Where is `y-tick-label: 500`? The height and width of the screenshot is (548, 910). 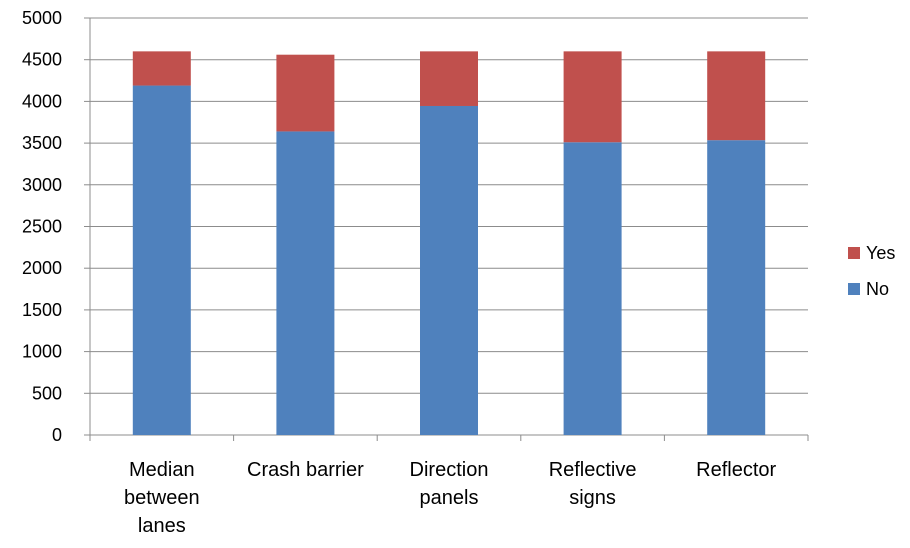
y-tick-label: 500 is located at coordinates (47, 393).